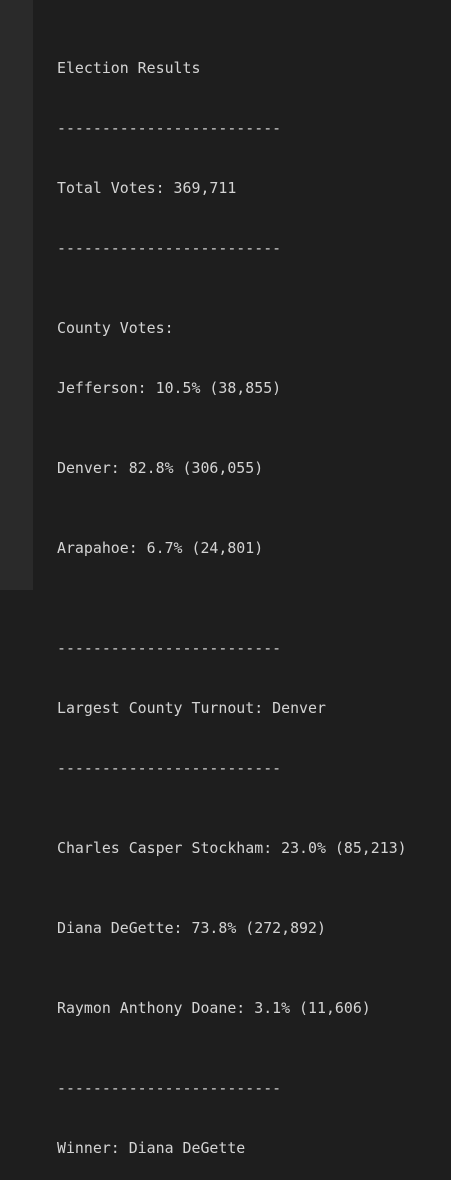 This screenshot has height=1180, width=451. What do you see at coordinates (16, 295) in the screenshot?
I see `gutter` at bounding box center [16, 295].